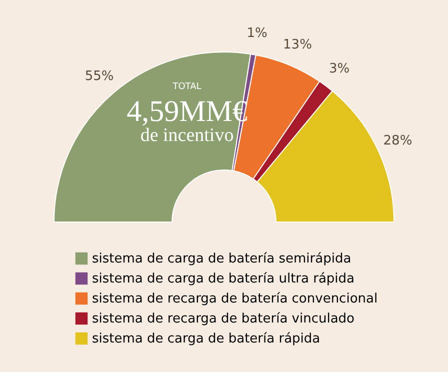  I want to click on legend-label: sistema de carga de batería semirápida, so click(222, 259).